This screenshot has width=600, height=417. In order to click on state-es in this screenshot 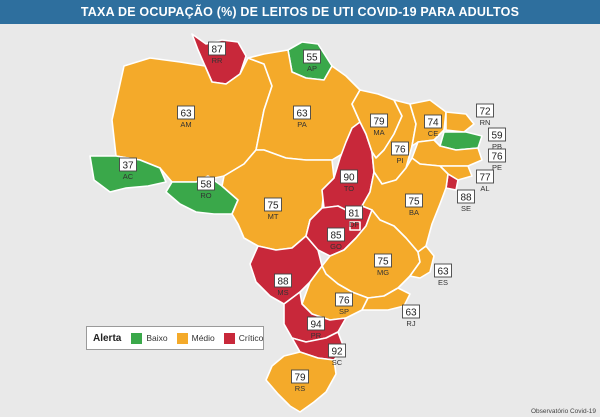, I will do `click(422, 262)`.